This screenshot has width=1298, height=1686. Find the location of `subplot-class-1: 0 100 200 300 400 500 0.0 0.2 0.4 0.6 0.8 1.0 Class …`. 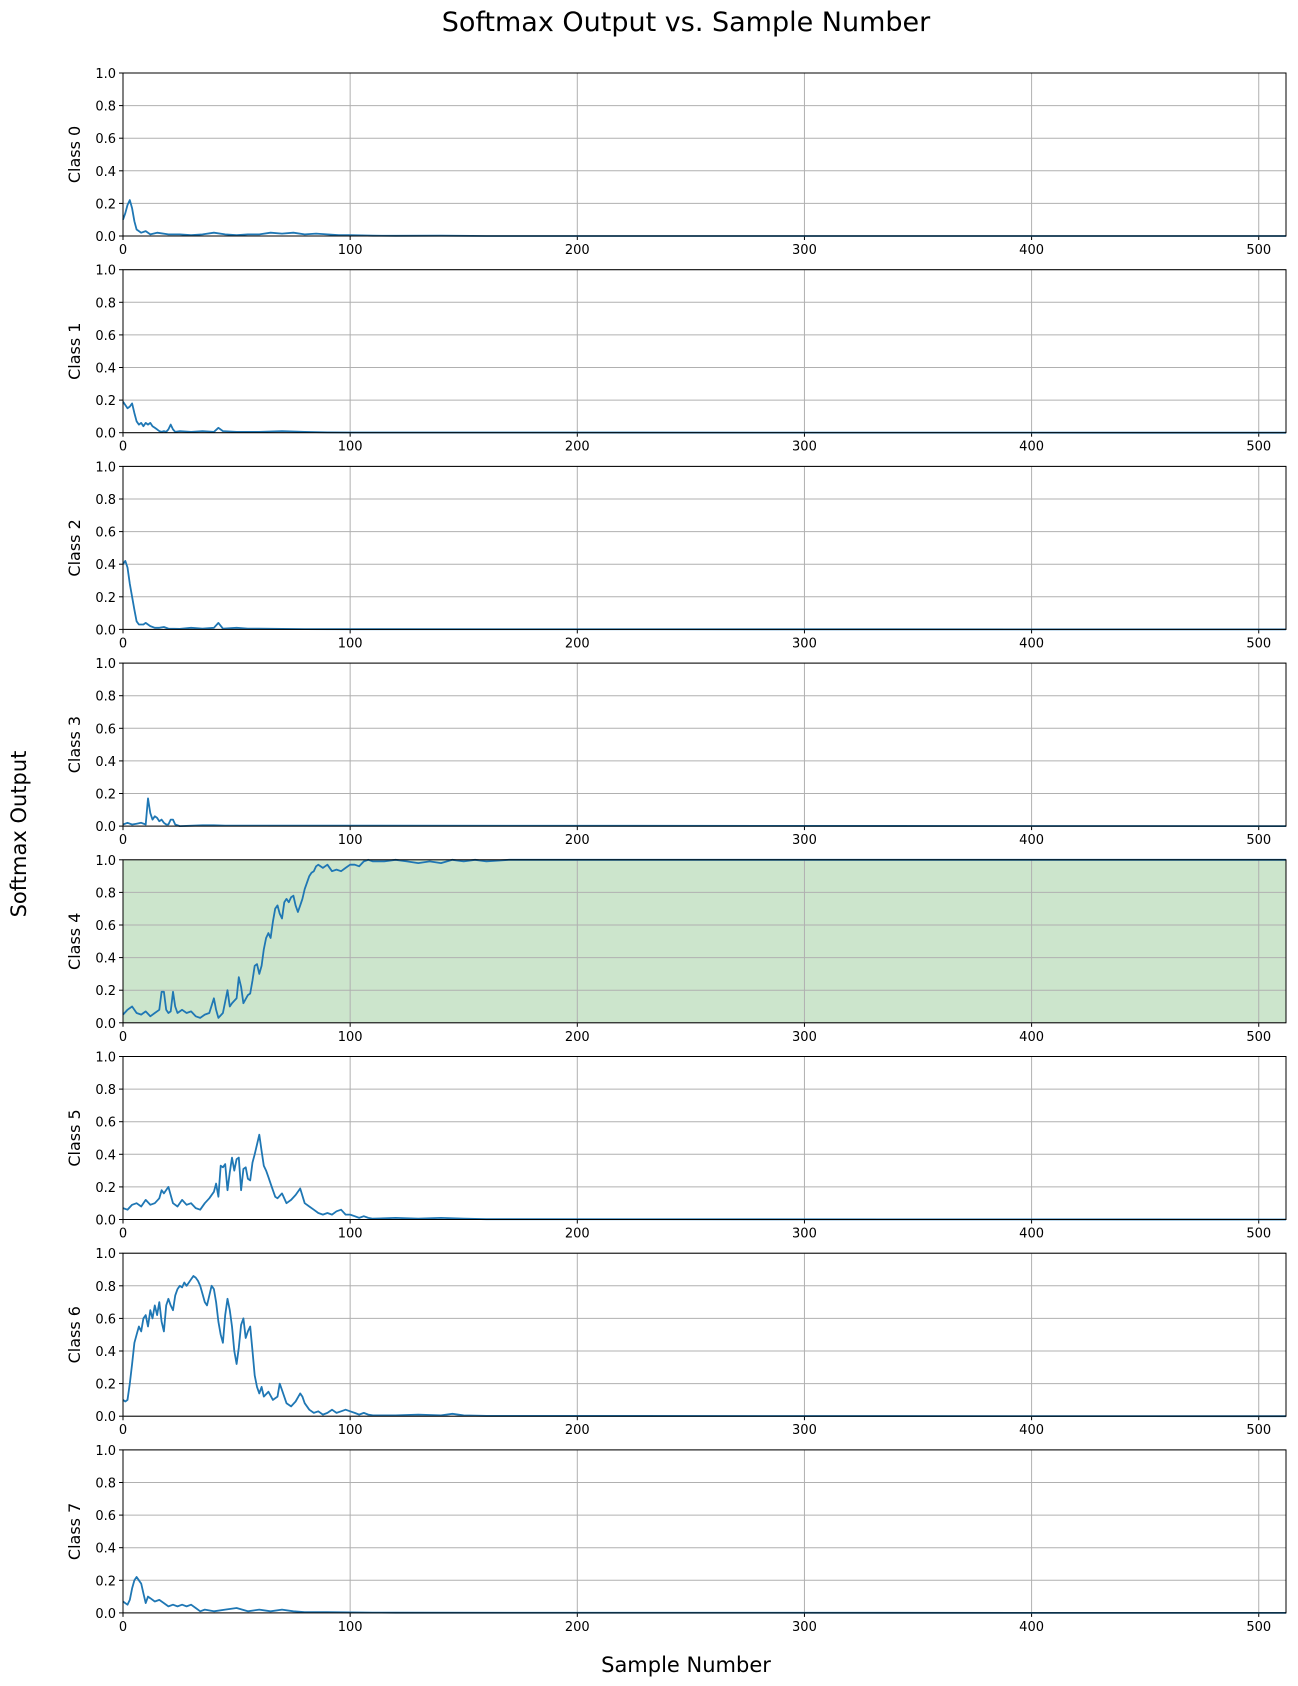

subplot-class-1: 0 100 200 300 400 500 0.0 0.2 0.4 0.6 0.8 1.0 Class … is located at coordinates (676, 359).